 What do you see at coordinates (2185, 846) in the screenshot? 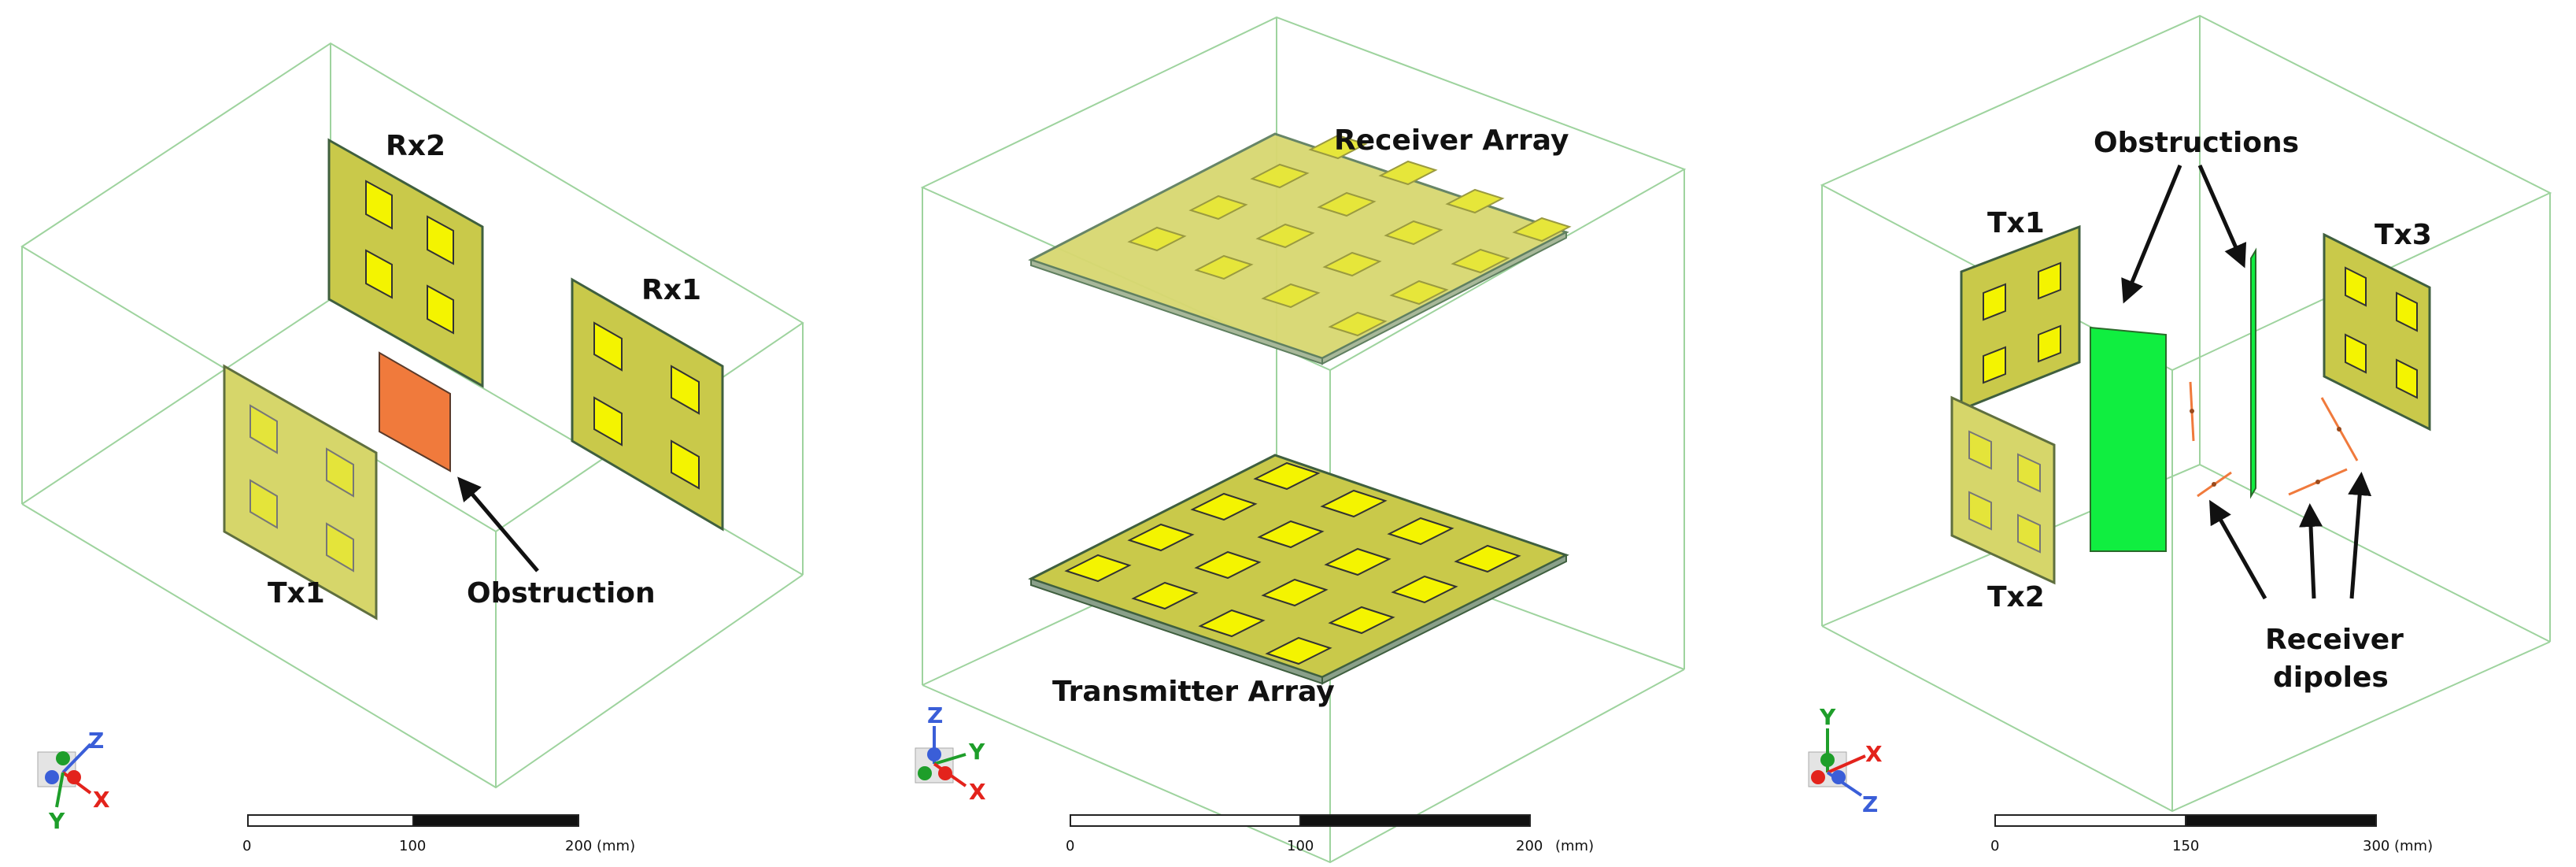
I see `scale-tick-1: 150` at bounding box center [2185, 846].